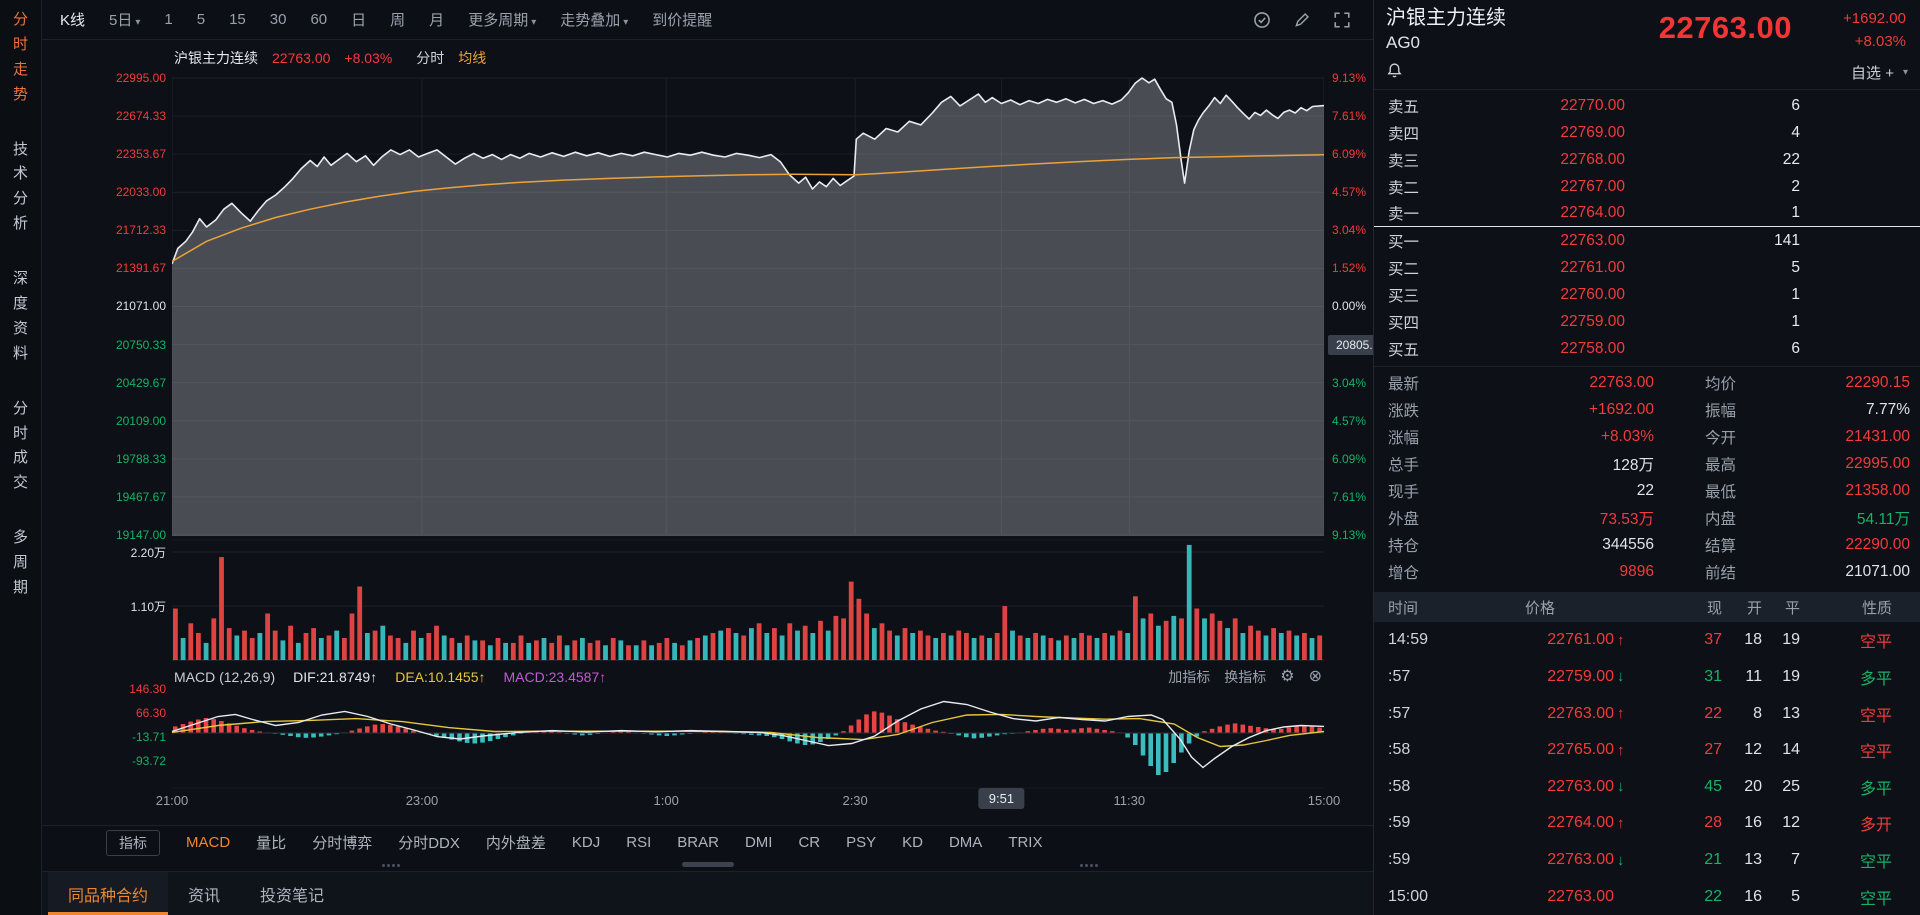 This screenshot has width=1920, height=915. Describe the element at coordinates (1879, 72) in the screenshot. I see `add-watchlist-button: 自选 + ▾` at that location.